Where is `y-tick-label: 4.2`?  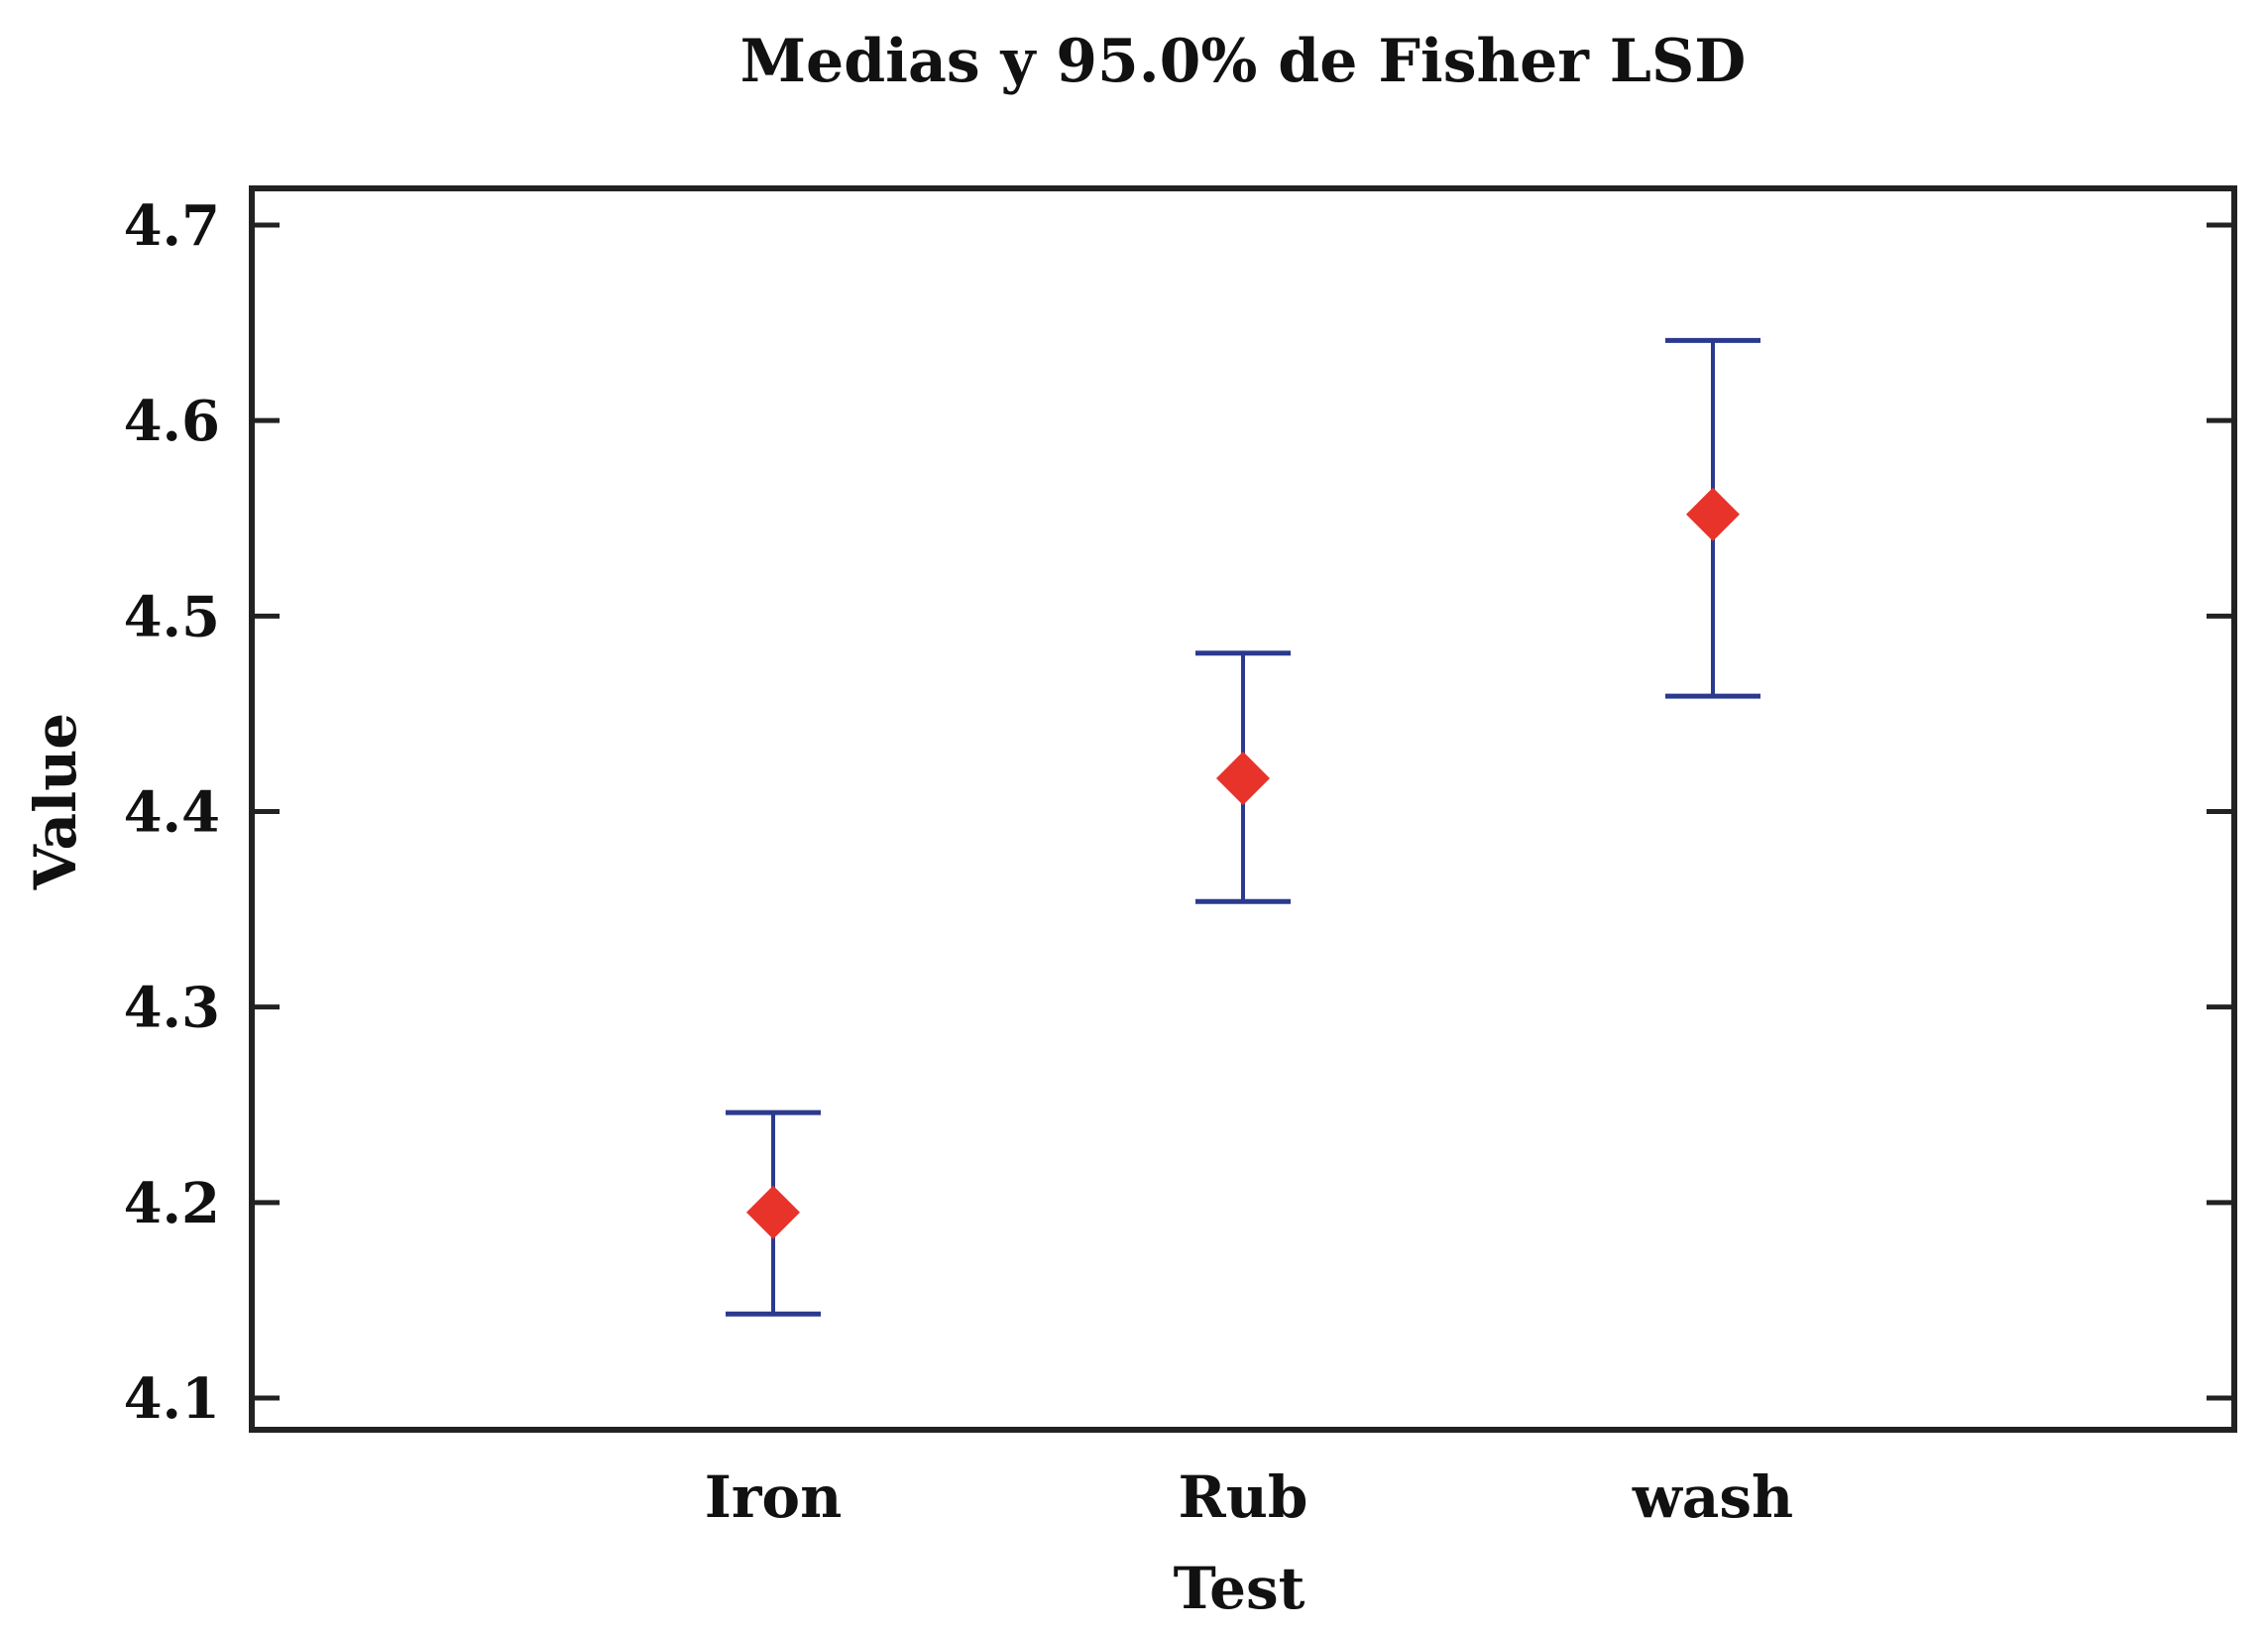
y-tick-label: 4.2 is located at coordinates (172, 1203).